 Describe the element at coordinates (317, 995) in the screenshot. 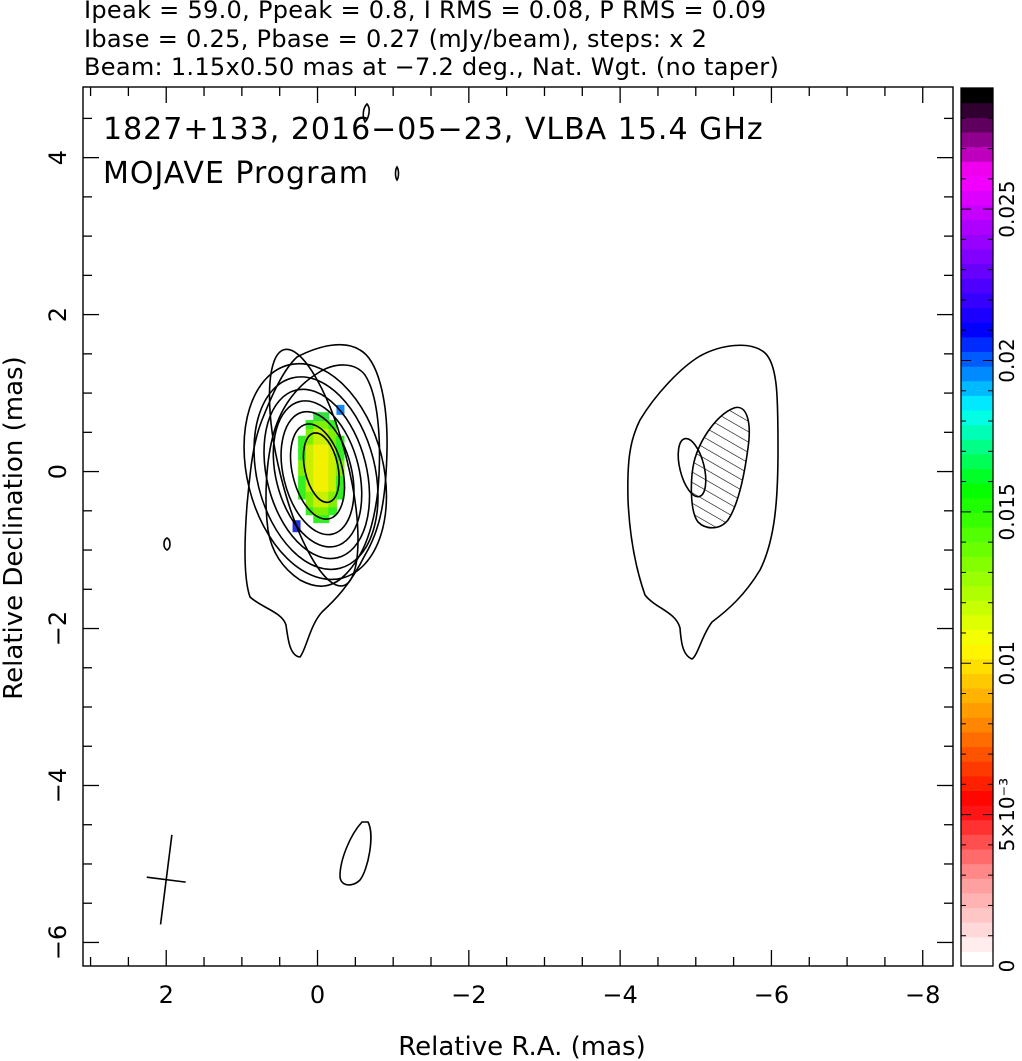

I see `x-tick-label: 0` at that location.